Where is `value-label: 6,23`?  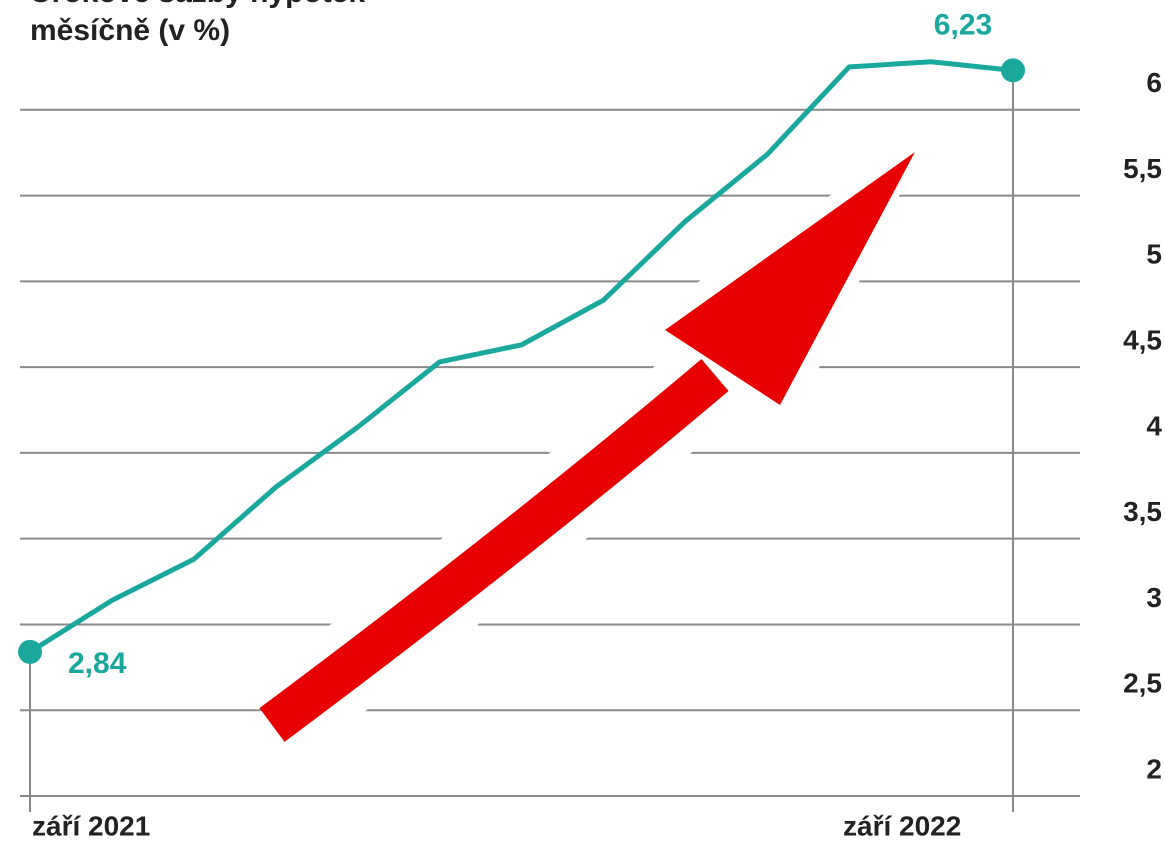 value-label: 6,23 is located at coordinates (963, 24).